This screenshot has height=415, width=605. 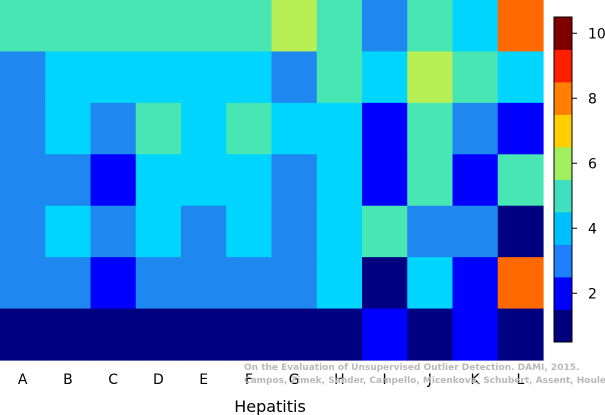 What do you see at coordinates (520, 380) in the screenshot?
I see `x-tick-L: L` at bounding box center [520, 380].